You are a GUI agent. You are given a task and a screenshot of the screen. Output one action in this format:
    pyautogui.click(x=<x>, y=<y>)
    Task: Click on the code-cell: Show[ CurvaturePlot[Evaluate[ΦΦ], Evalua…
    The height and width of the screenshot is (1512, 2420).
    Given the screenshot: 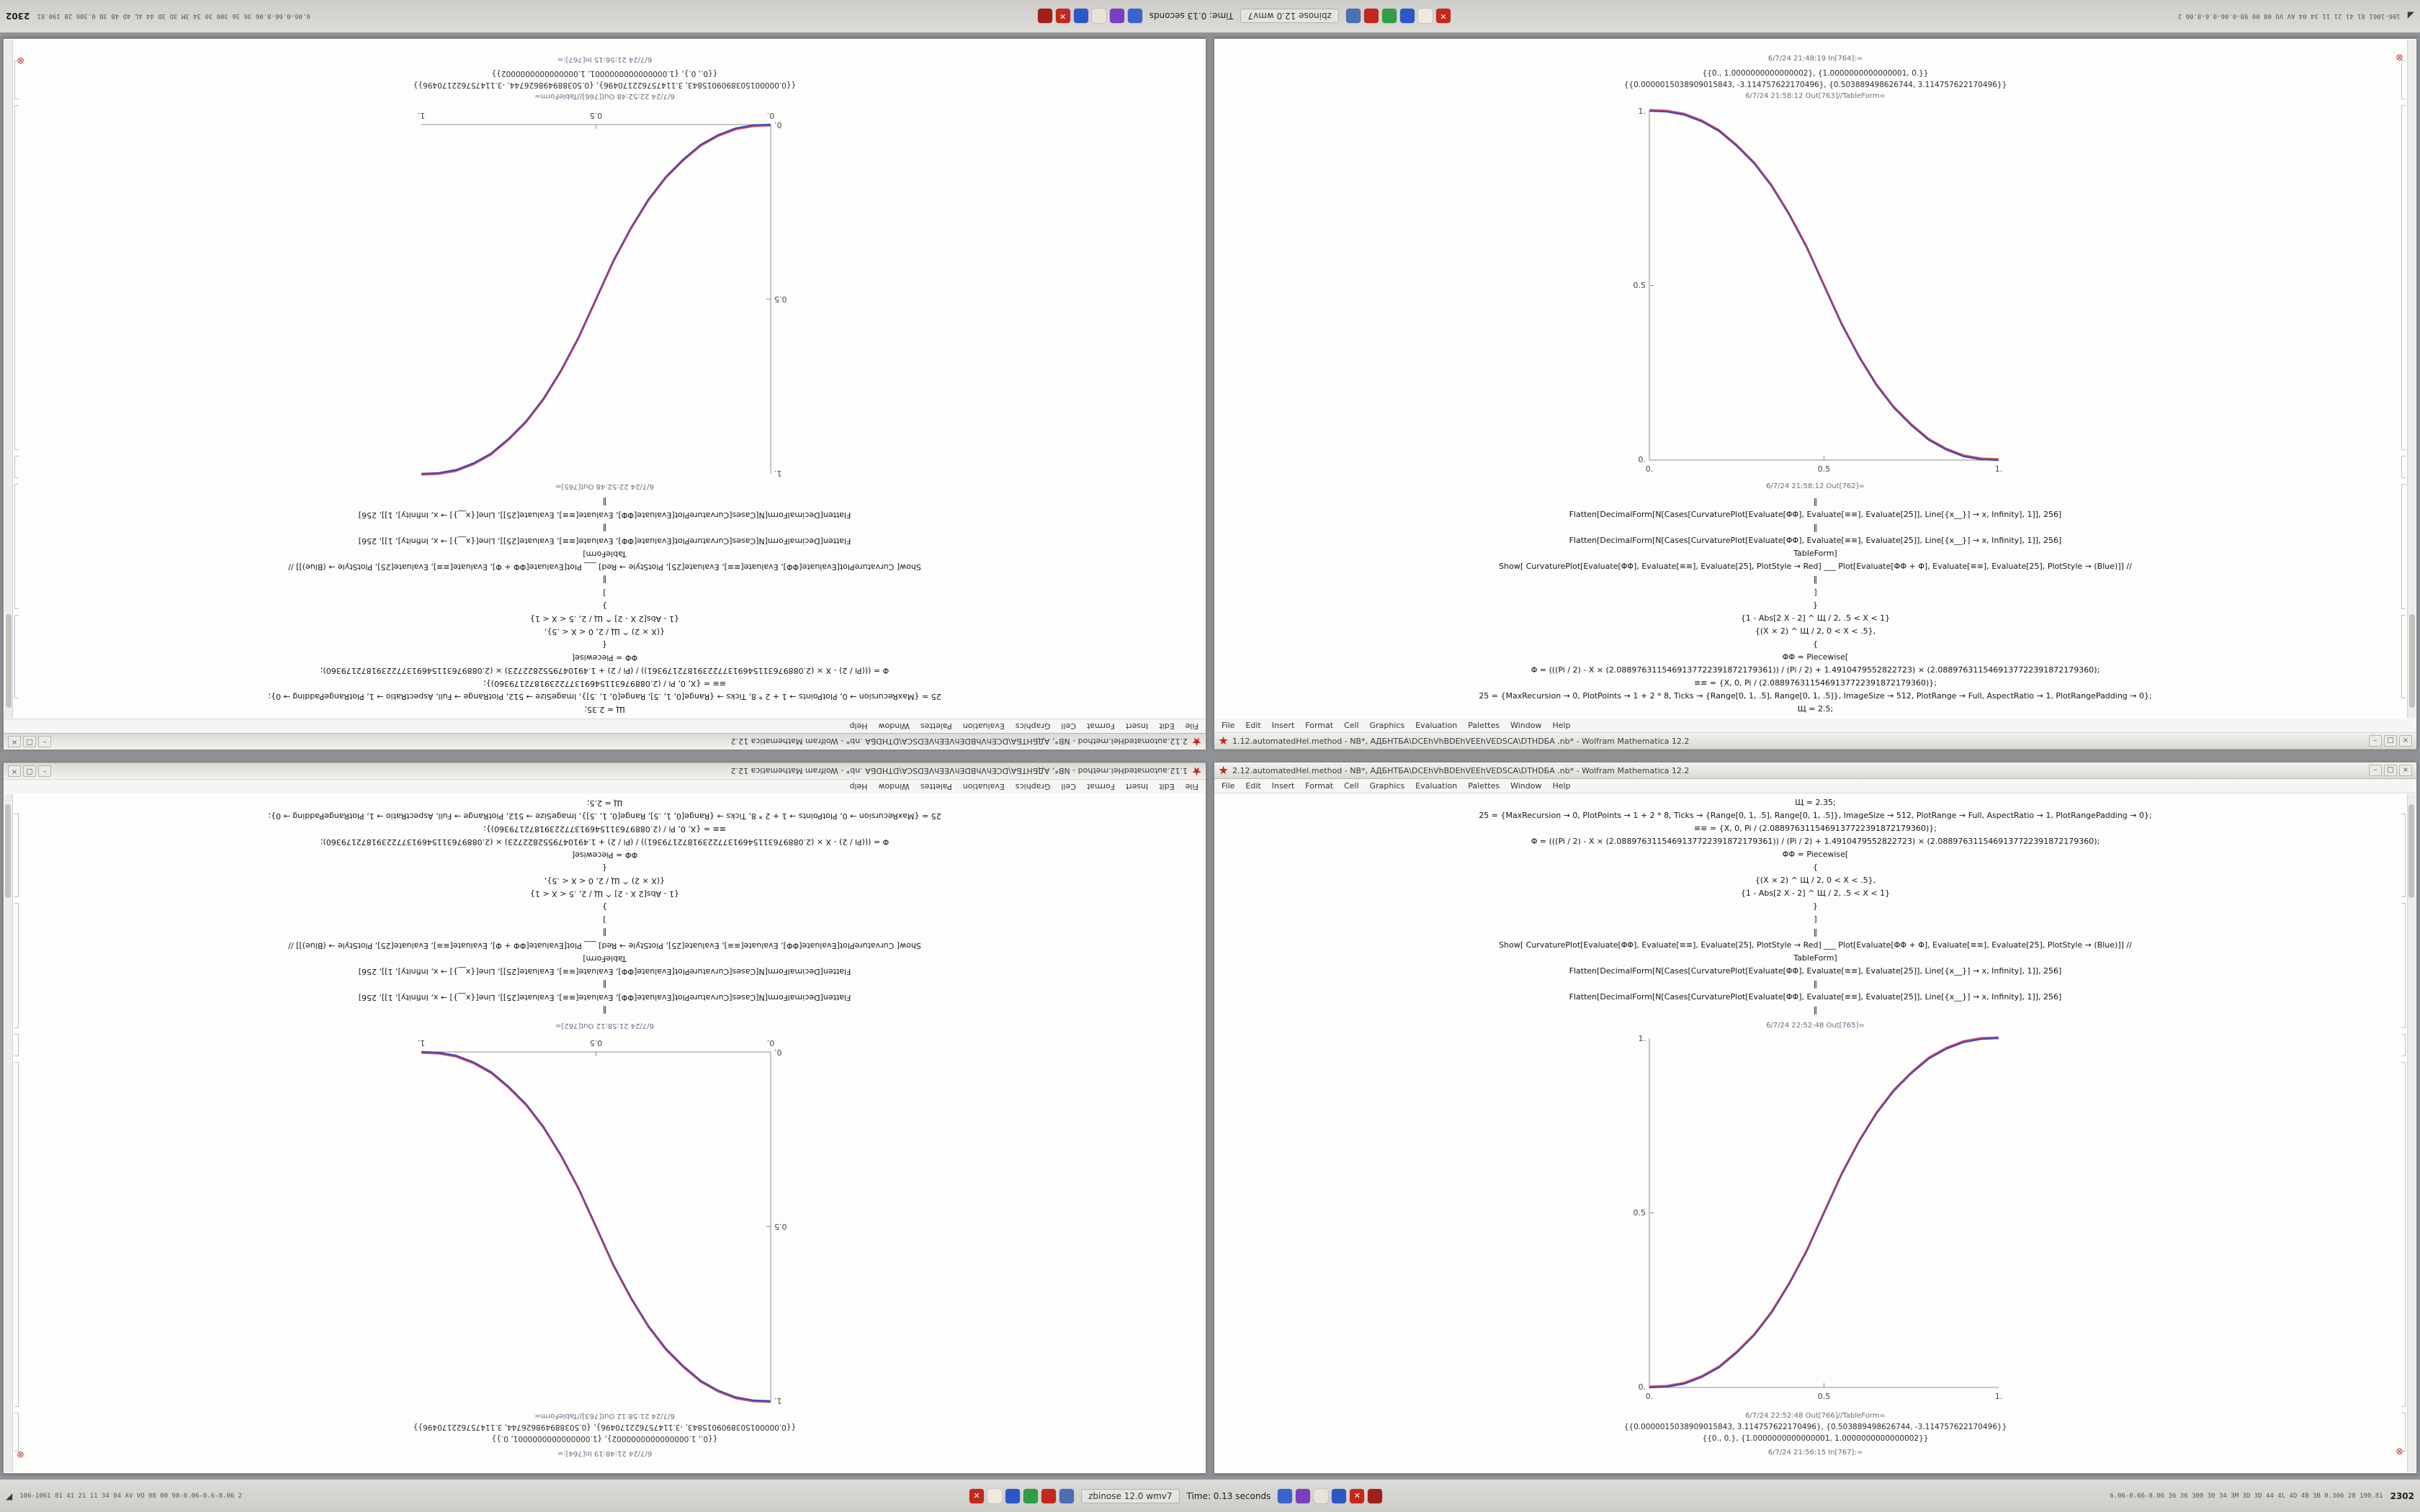 What is the action you would take?
    pyautogui.click(x=604, y=567)
    